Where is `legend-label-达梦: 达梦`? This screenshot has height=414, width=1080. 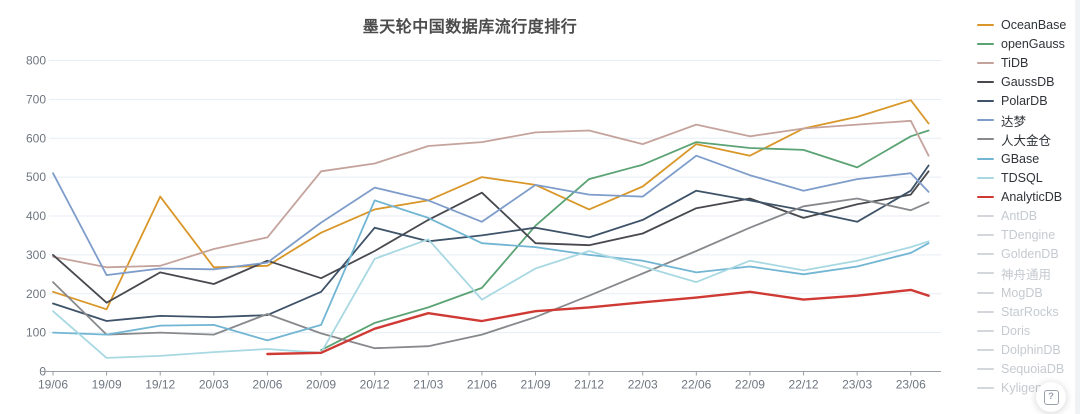
legend-label-达梦: 达梦 is located at coordinates (1014, 121).